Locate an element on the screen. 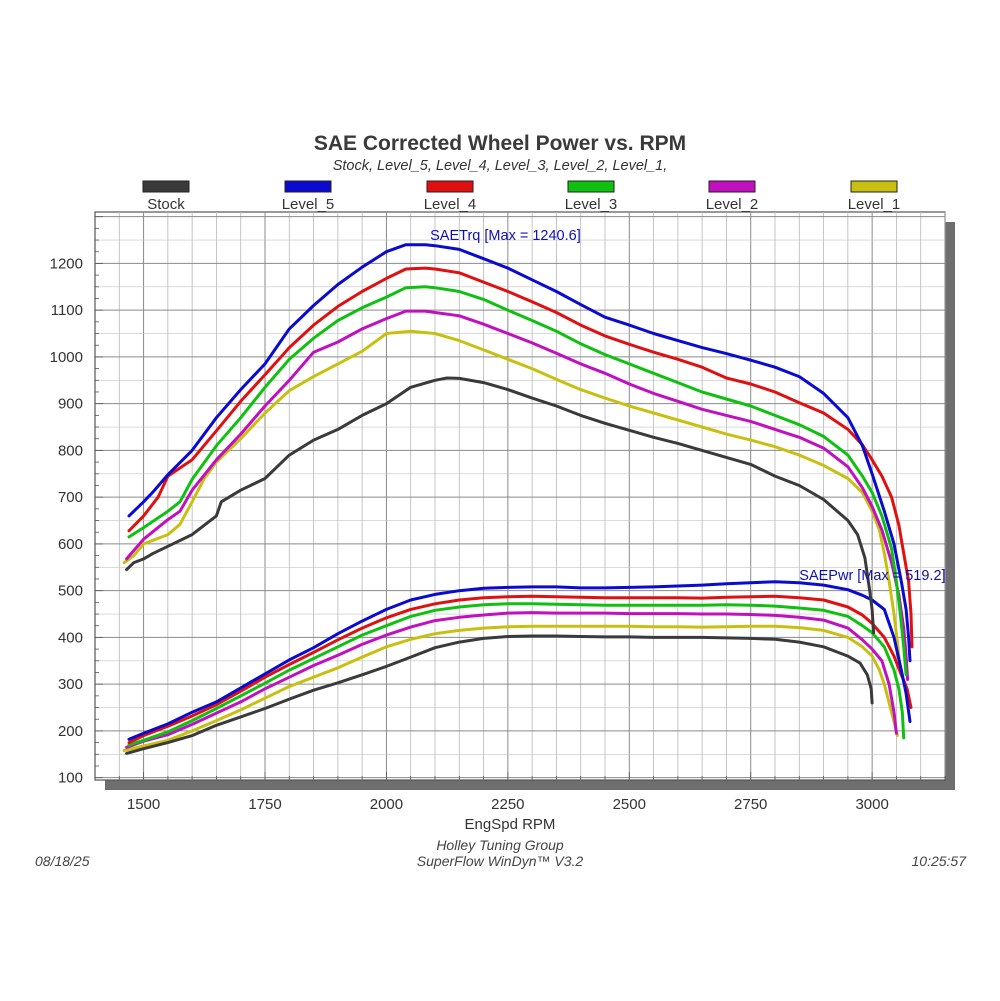  legend-label-level_4: Level_4 is located at coordinates (450, 204).